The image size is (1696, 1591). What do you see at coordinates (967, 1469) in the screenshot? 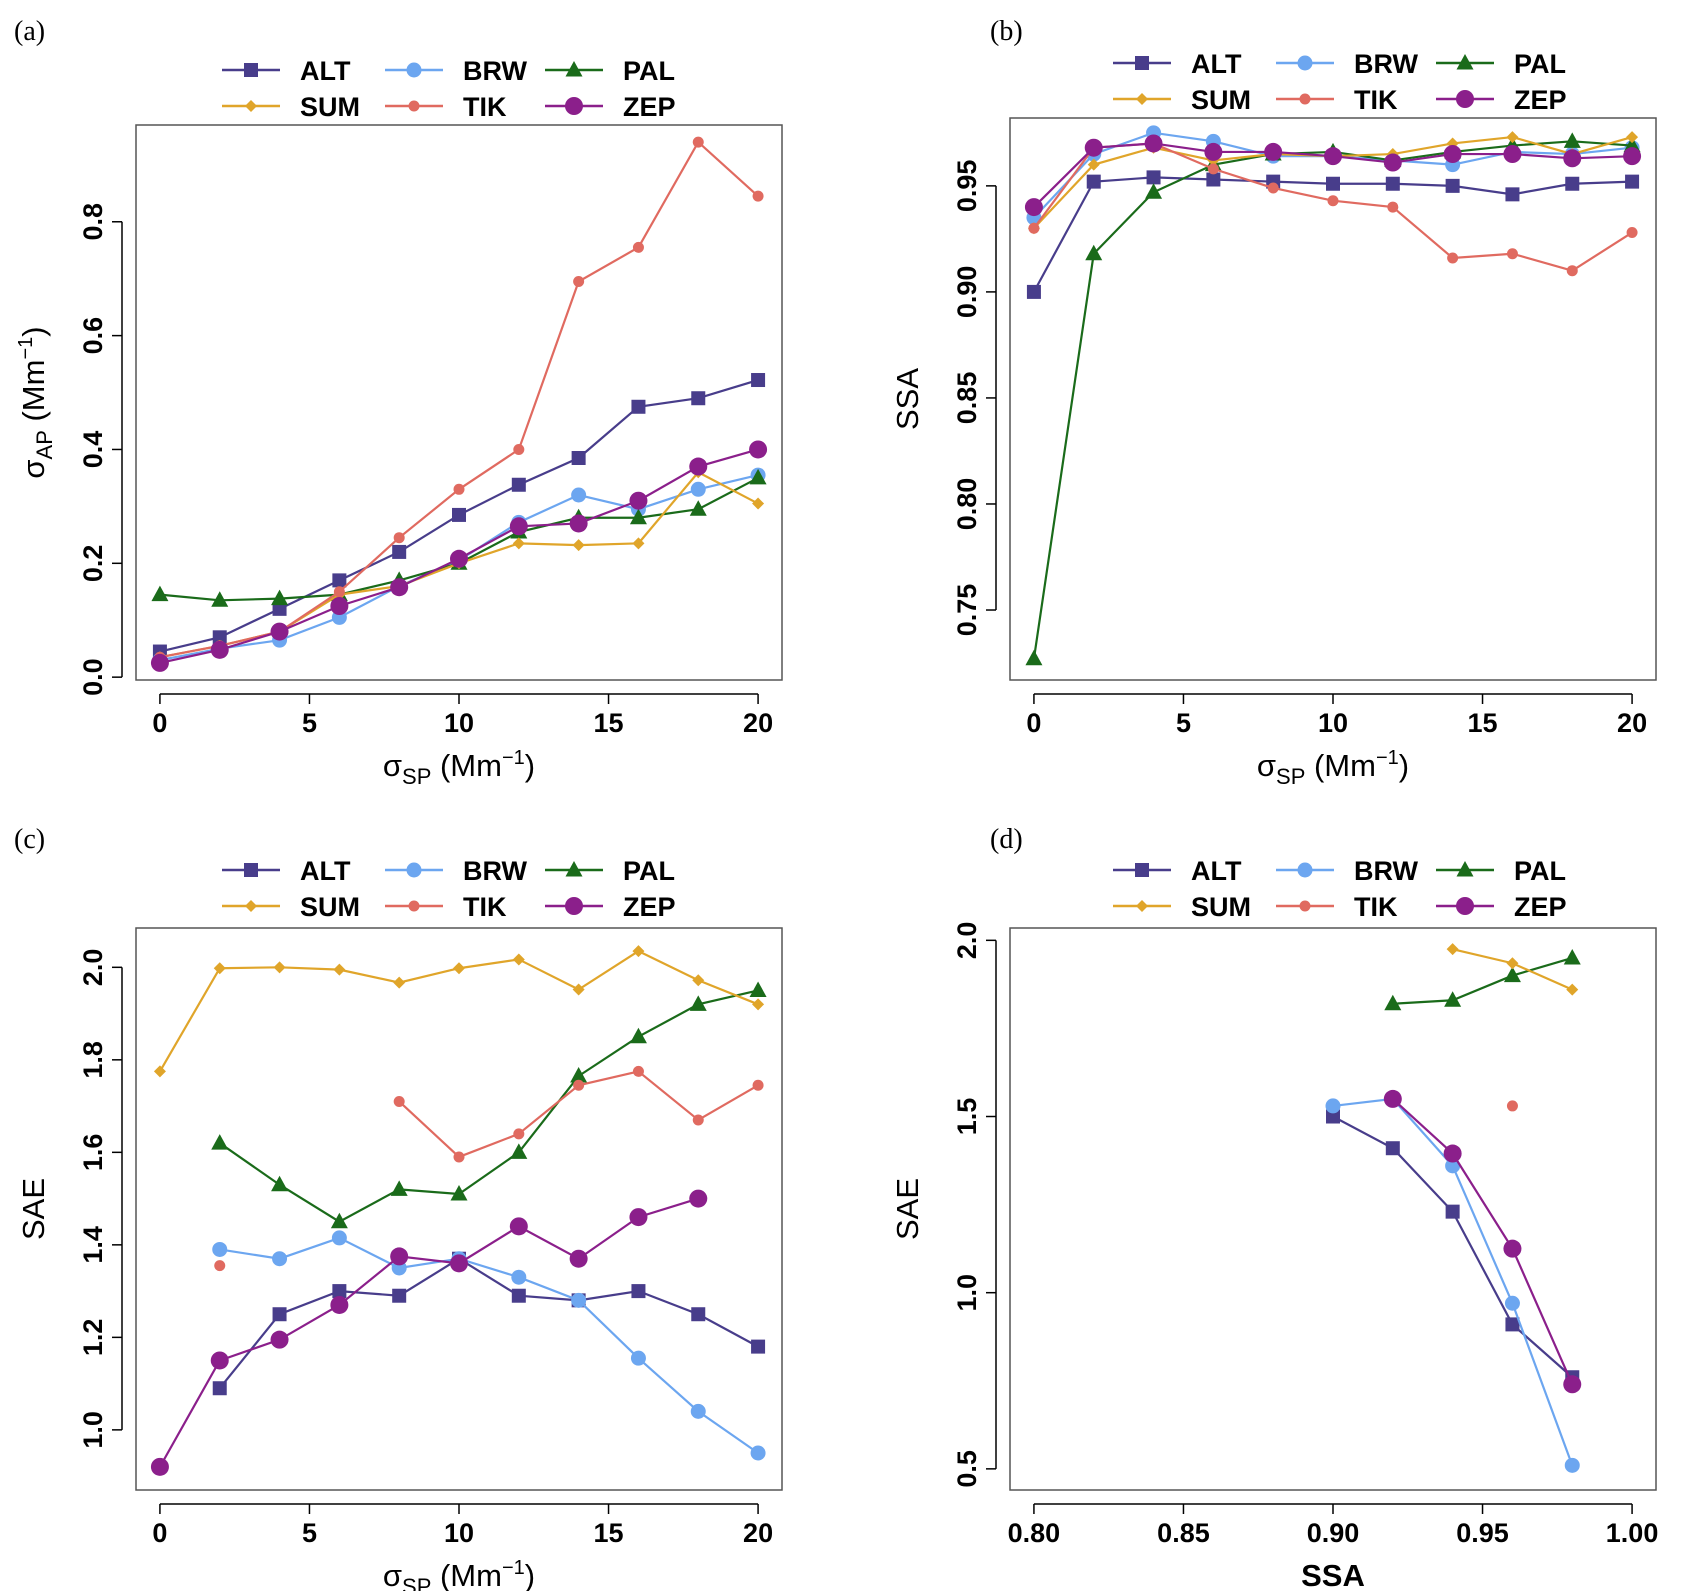
I see `y-tick-label: 0.5` at bounding box center [967, 1469].